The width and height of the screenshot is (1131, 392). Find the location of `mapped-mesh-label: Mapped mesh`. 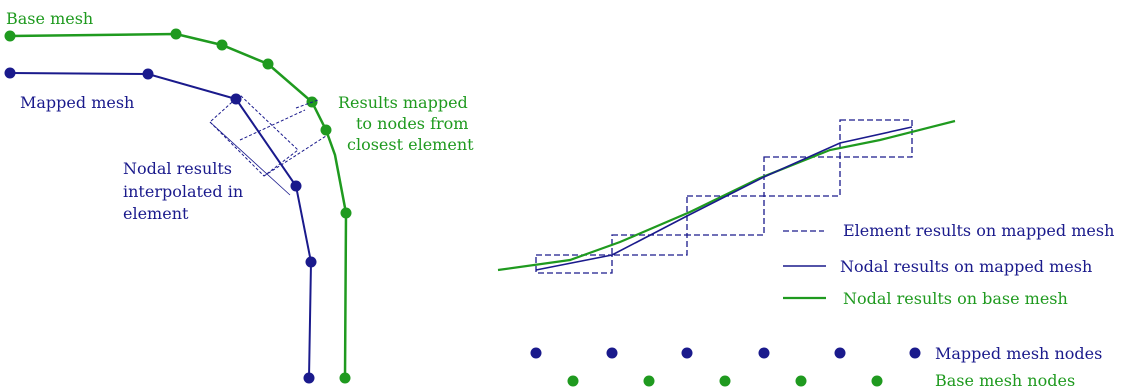

mapped-mesh-label: Mapped mesh is located at coordinates (77, 102).